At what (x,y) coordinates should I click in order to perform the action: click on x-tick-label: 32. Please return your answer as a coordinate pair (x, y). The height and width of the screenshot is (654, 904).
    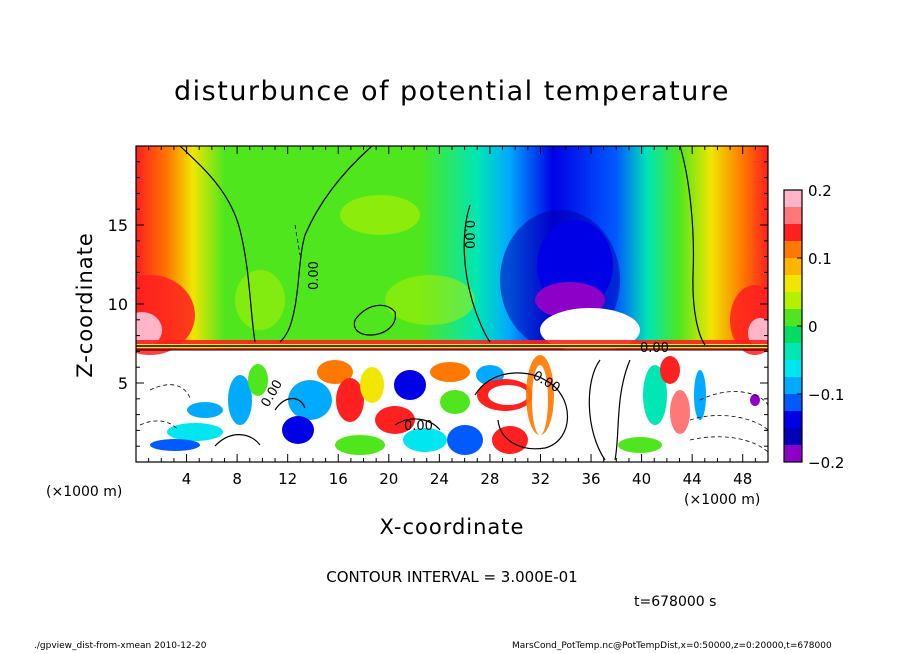
    Looking at the image, I should click on (540, 479).